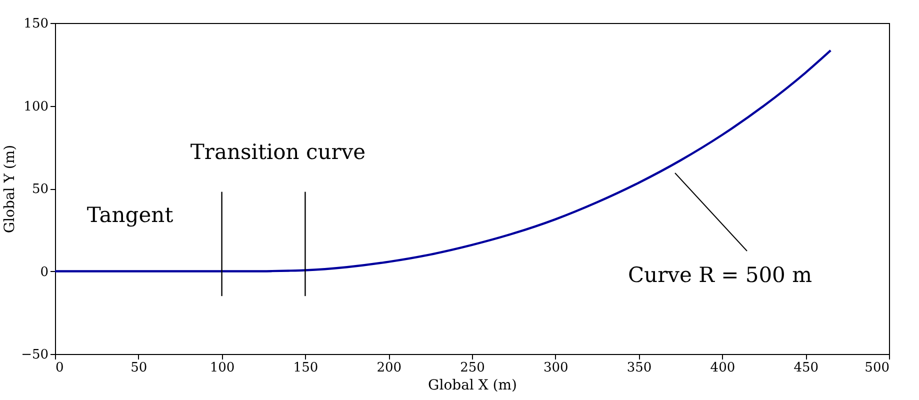  What do you see at coordinates (555, 368) in the screenshot?
I see `x-tick-label: 300` at bounding box center [555, 368].